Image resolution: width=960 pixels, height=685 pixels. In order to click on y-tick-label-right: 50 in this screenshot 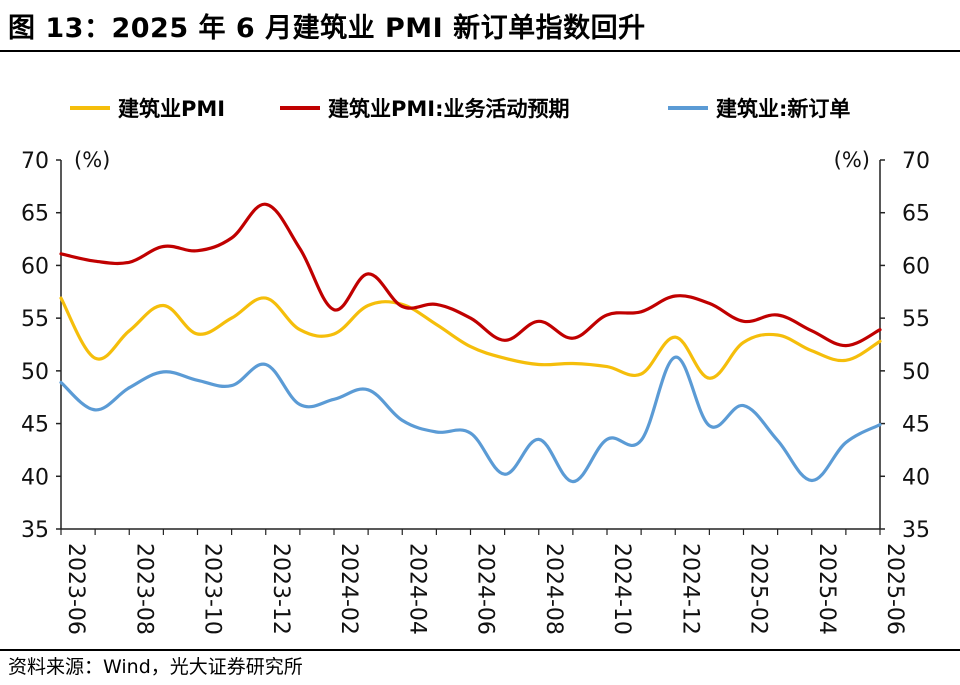, I will do `click(916, 372)`.